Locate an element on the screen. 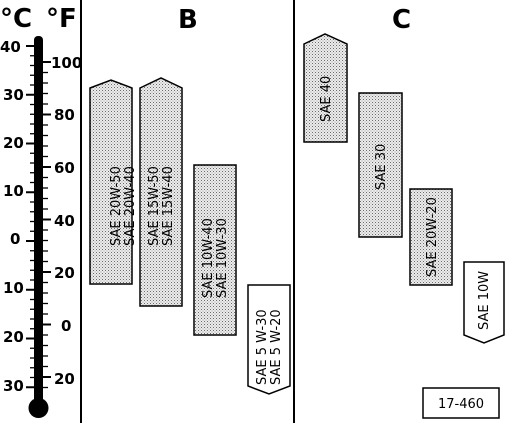  bar-label-line: SAE 20W-20 is located at coordinates (432, 237).